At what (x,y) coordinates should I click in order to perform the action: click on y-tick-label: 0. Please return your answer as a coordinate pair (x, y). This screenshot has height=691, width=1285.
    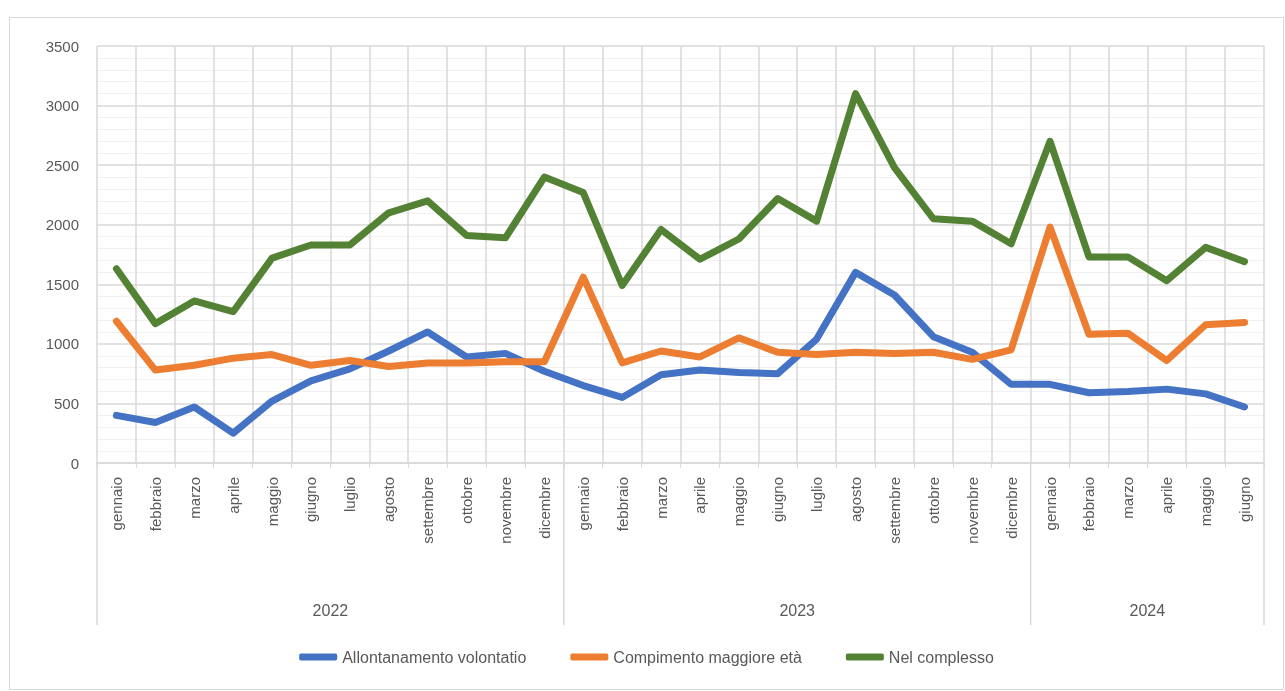
    Looking at the image, I should click on (74, 463).